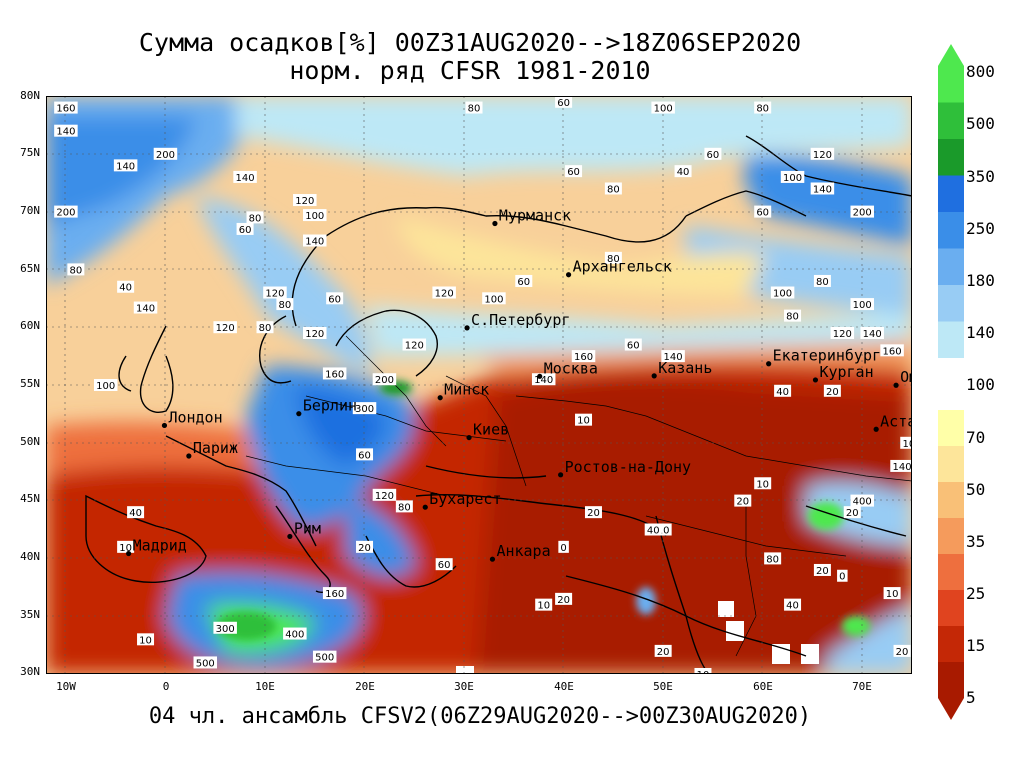 The width and height of the screenshot is (1024, 768). I want to click on colorbar-label: 250, so click(980, 228).